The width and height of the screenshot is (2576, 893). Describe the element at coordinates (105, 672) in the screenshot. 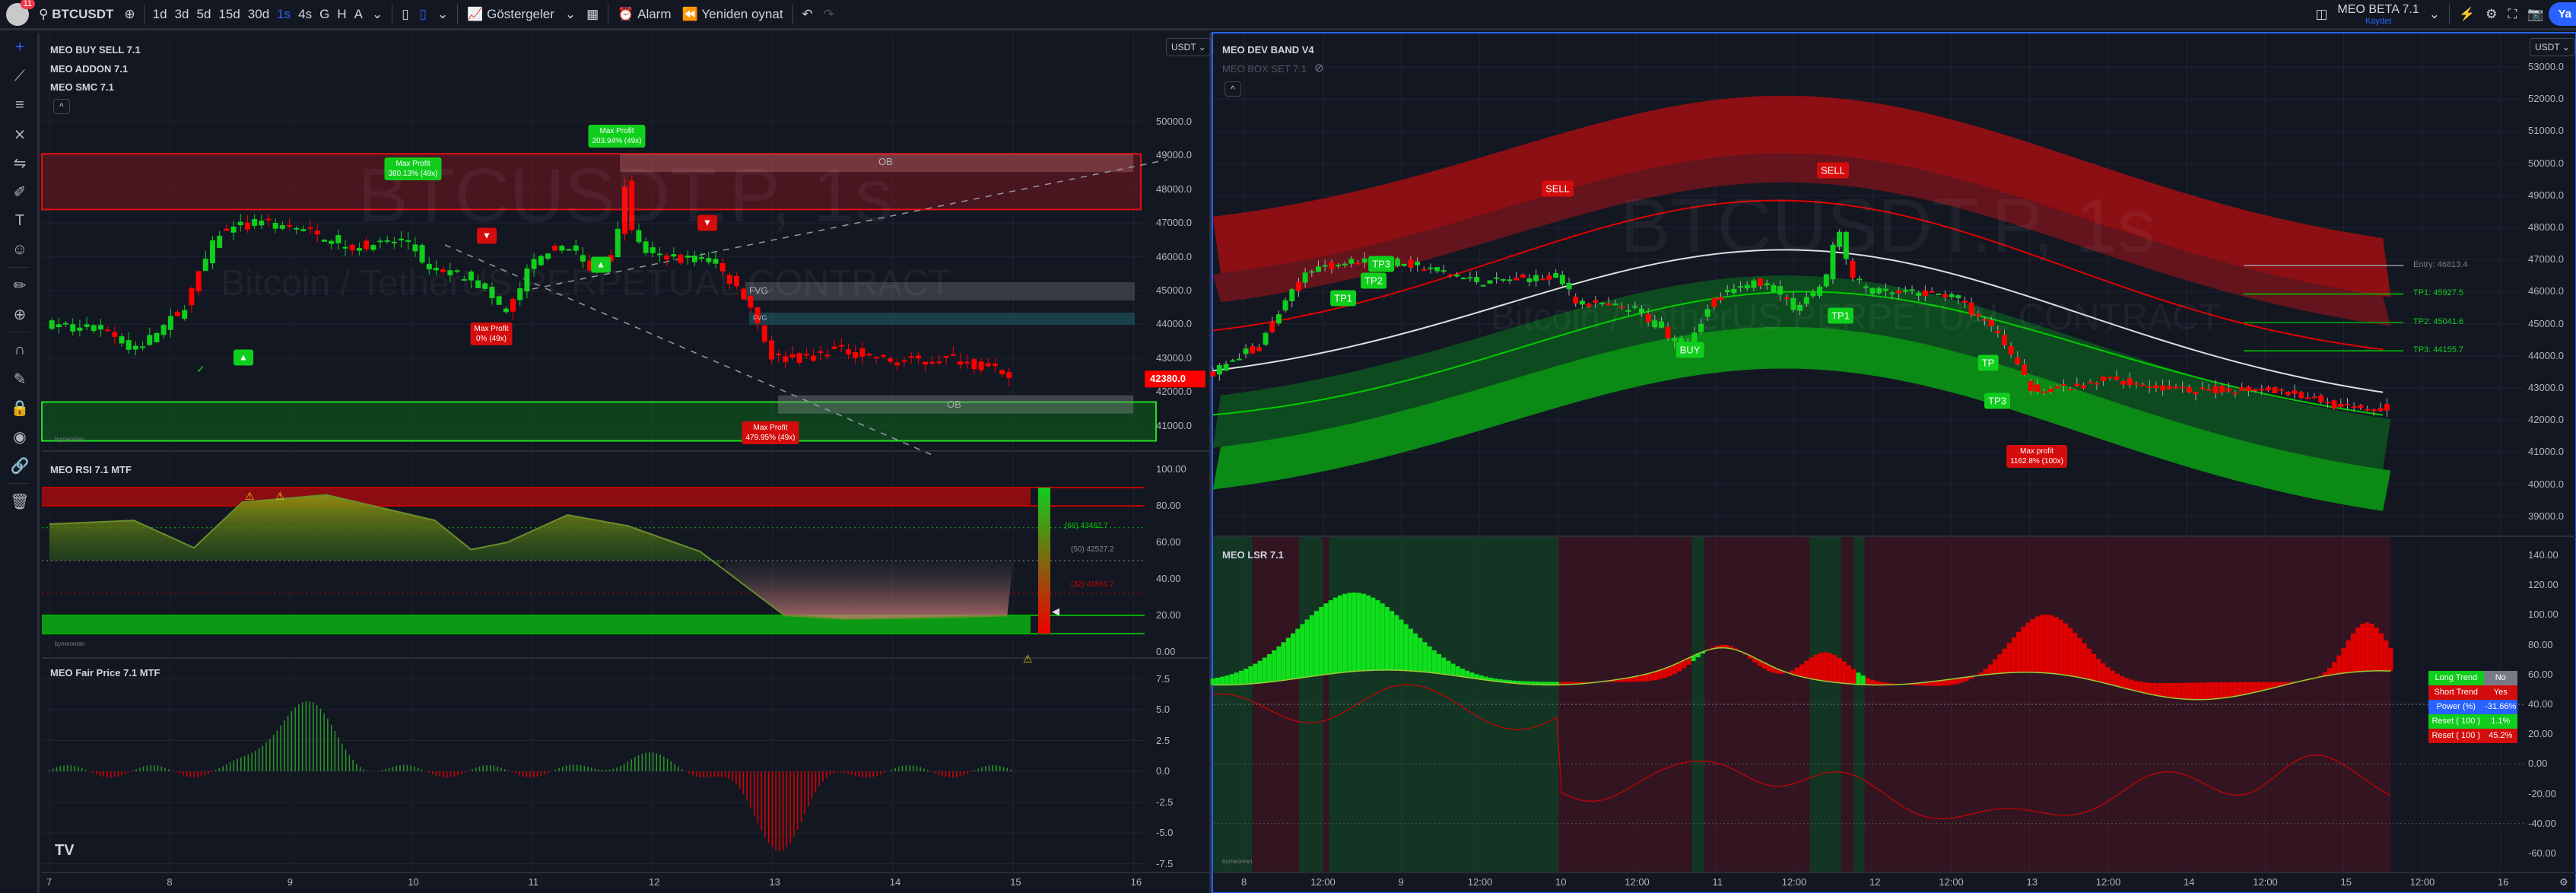

I see `fair-price-title: MEO Fair Price 7.1 MTF` at that location.